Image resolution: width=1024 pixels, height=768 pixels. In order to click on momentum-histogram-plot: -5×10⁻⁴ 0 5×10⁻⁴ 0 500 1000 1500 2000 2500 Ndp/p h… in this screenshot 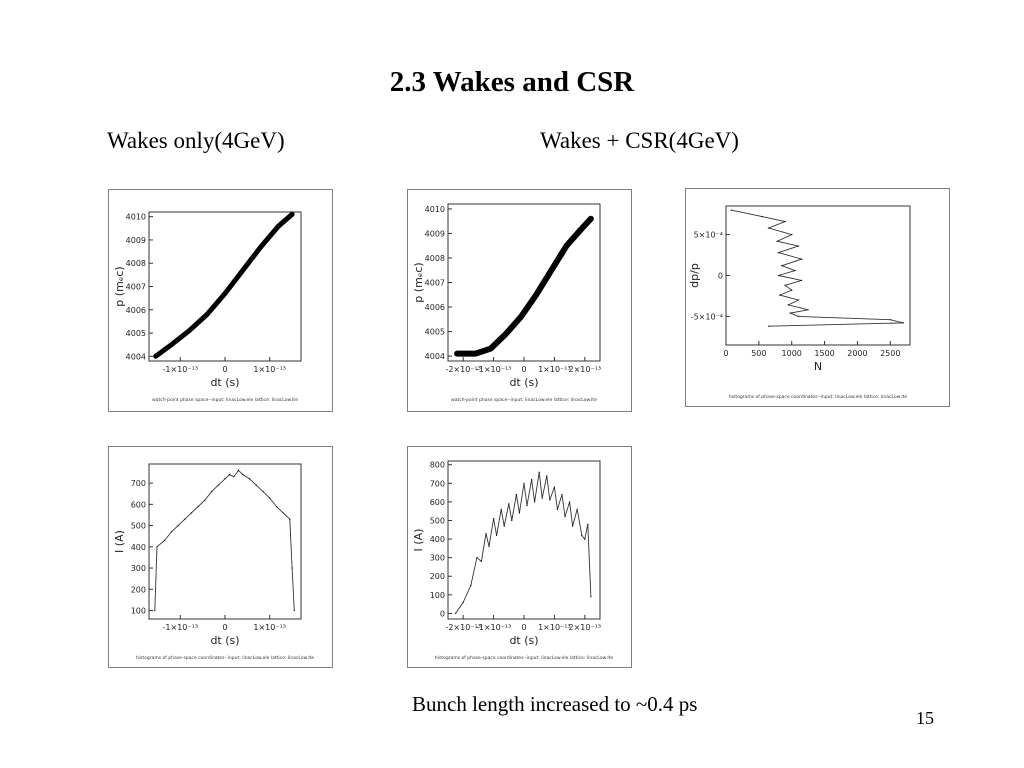, I will do `click(799, 302)`.